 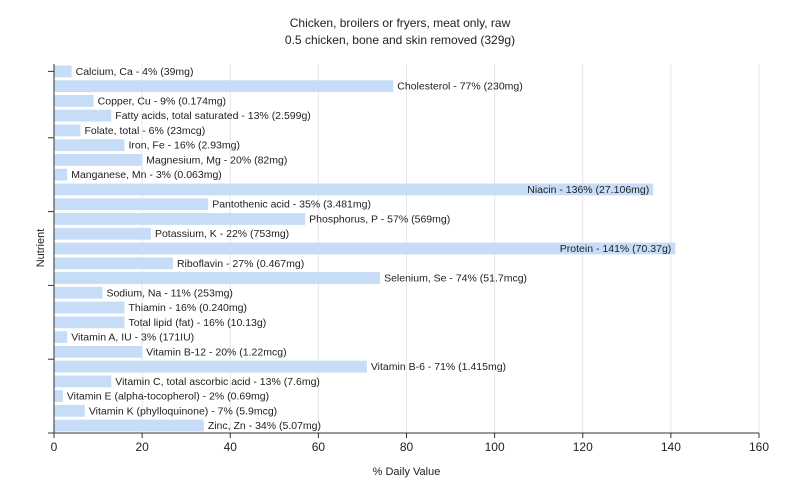 I want to click on bar-label: Potassium, K - 22% (753mg), so click(x=222, y=234).